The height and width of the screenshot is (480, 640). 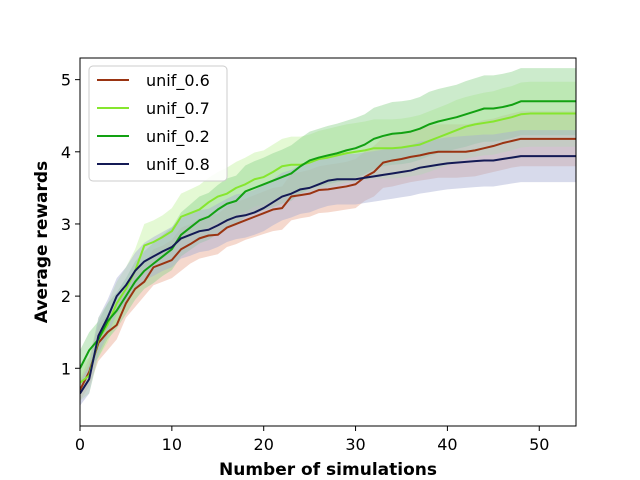 What do you see at coordinates (539, 444) in the screenshot?
I see `x-tick-label: 50` at bounding box center [539, 444].